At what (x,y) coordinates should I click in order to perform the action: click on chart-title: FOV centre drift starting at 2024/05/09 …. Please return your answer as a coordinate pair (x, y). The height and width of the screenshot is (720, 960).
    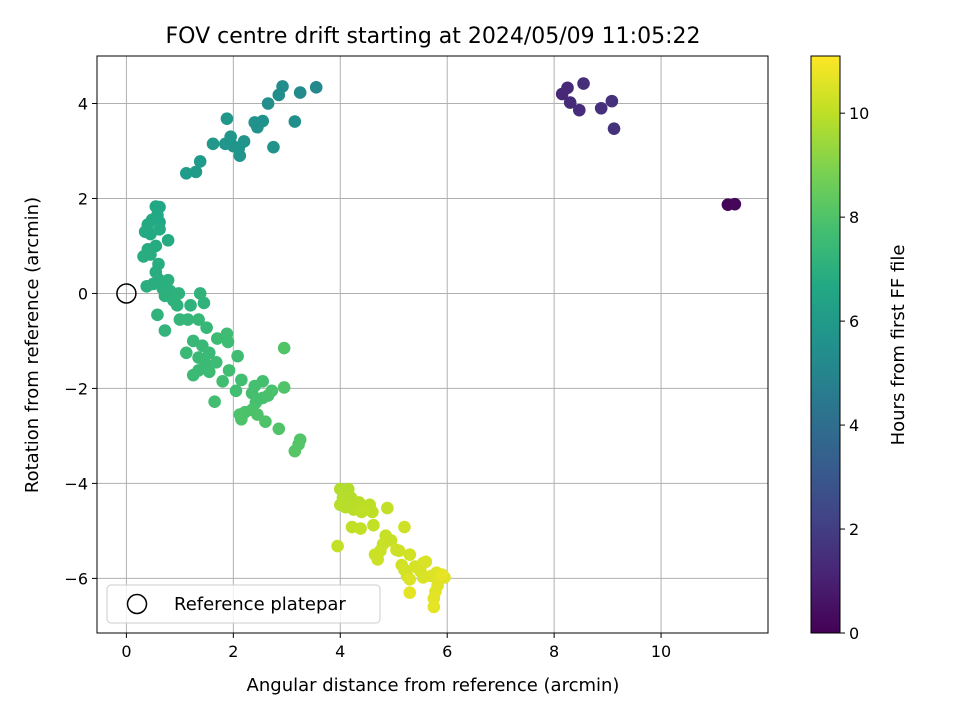
    Looking at the image, I should click on (433, 36).